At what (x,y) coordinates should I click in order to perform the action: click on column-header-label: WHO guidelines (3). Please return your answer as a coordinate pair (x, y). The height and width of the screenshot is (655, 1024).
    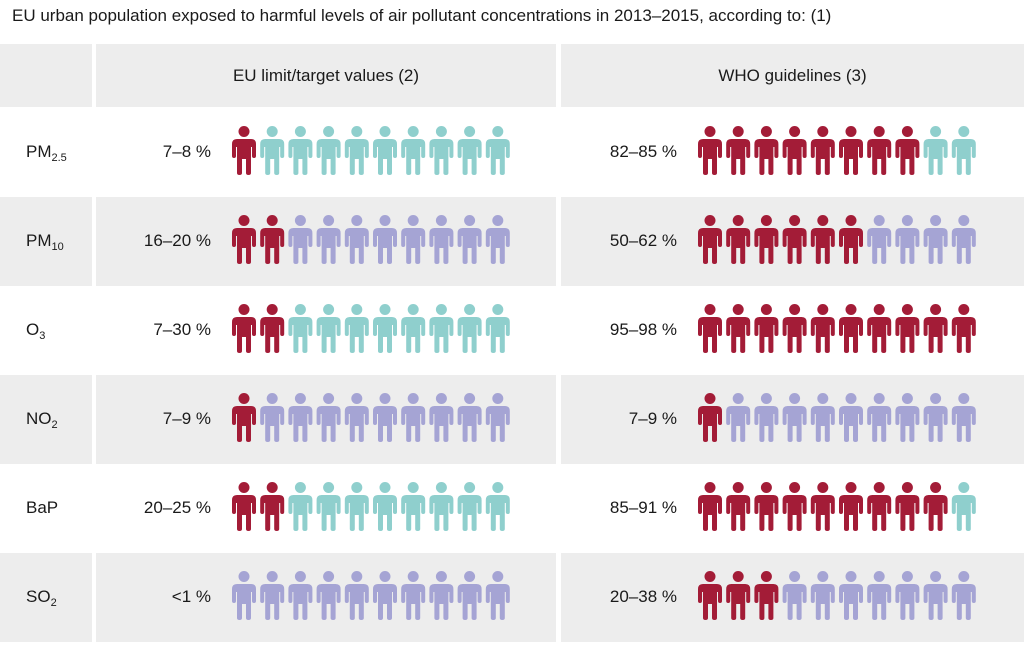
    Looking at the image, I should click on (792, 75).